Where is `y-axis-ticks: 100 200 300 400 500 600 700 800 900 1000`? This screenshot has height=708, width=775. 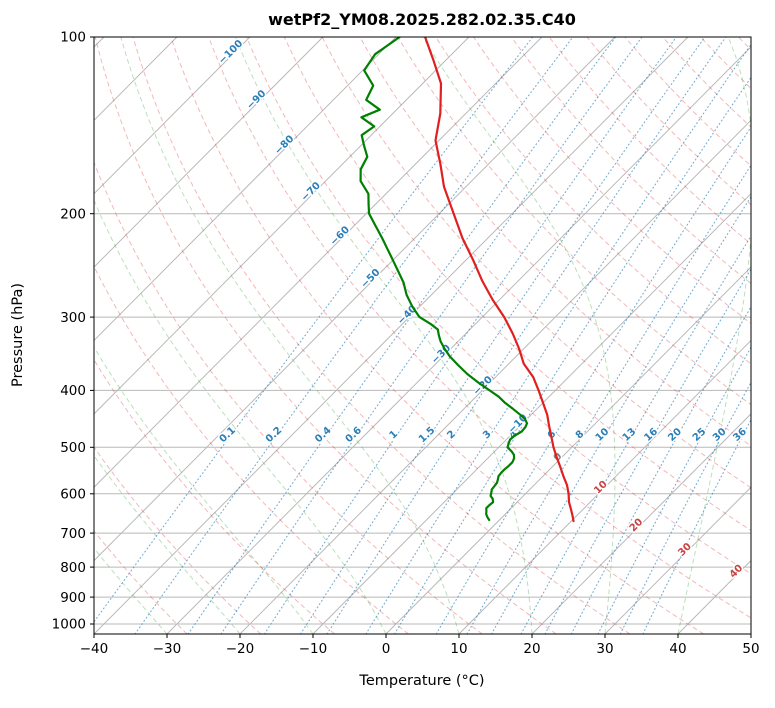 y-axis-ticks: 100 200 300 400 500 600 700 800 900 1000 is located at coordinates (73, 331).